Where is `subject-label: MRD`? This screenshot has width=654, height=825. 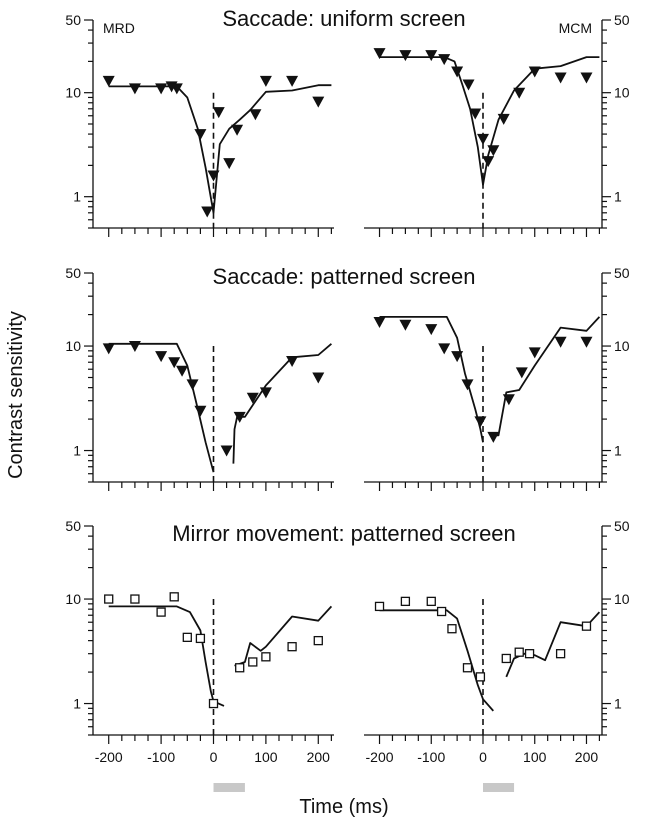 subject-label: MRD is located at coordinates (119, 28).